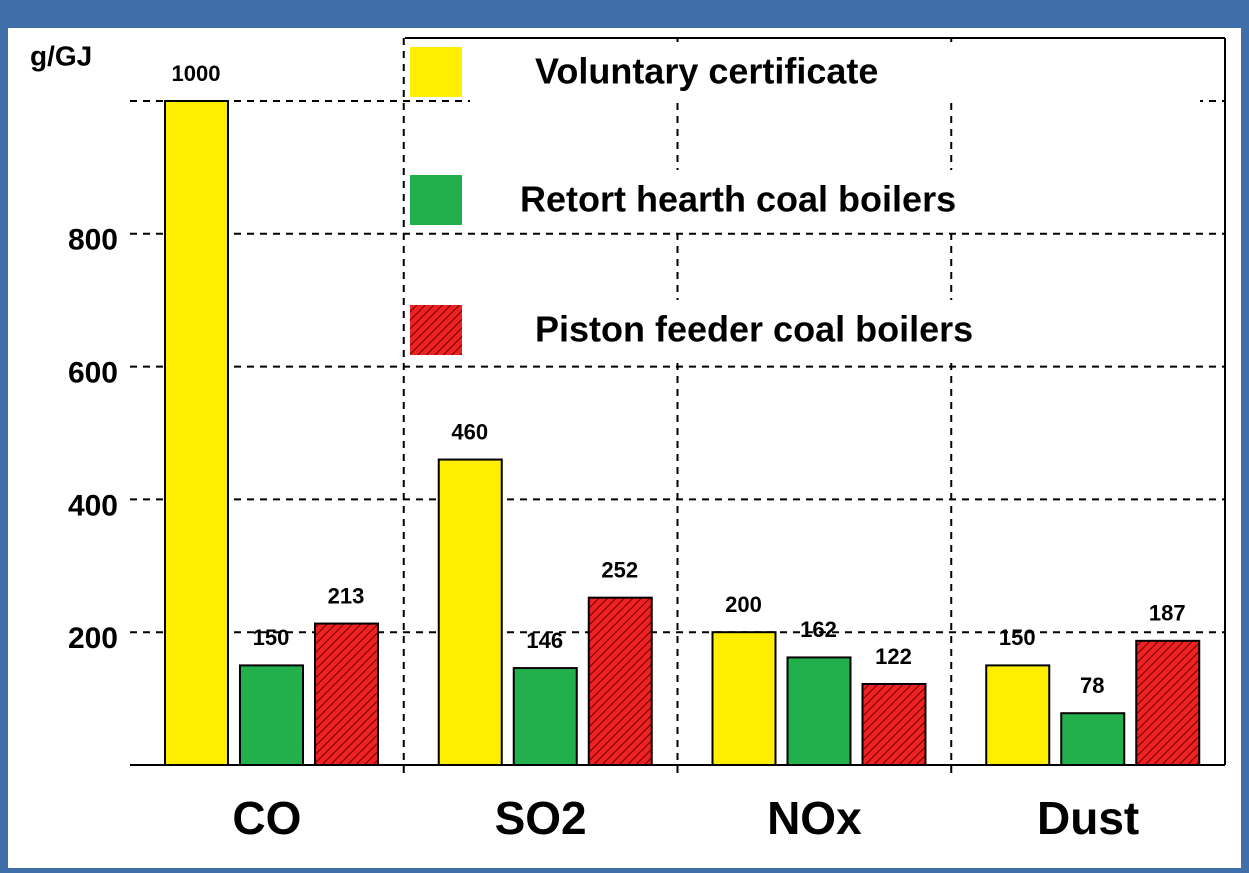 The height and width of the screenshot is (873, 1249). What do you see at coordinates (93, 638) in the screenshot?
I see `y-tick-label: 200` at bounding box center [93, 638].